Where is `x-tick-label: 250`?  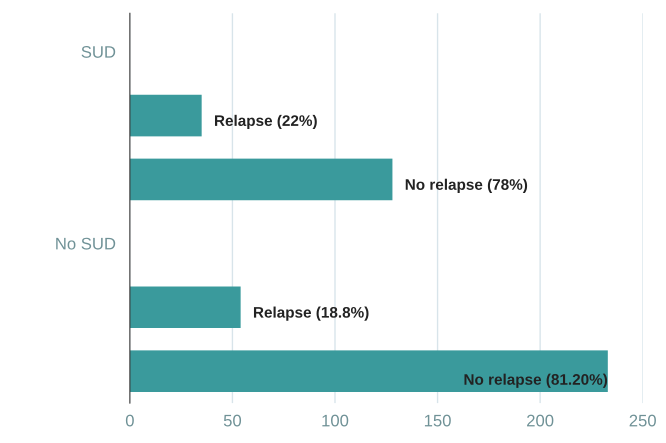
x-tick-label: 250 is located at coordinates (643, 420).